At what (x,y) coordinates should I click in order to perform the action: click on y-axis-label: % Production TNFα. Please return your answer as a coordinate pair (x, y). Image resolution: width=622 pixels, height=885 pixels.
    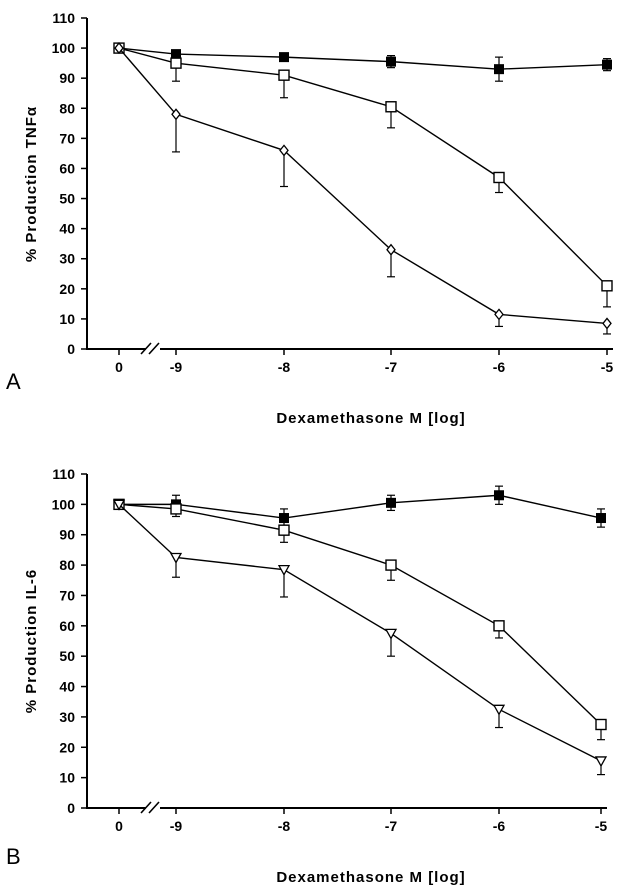
    Looking at the image, I should click on (31, 184).